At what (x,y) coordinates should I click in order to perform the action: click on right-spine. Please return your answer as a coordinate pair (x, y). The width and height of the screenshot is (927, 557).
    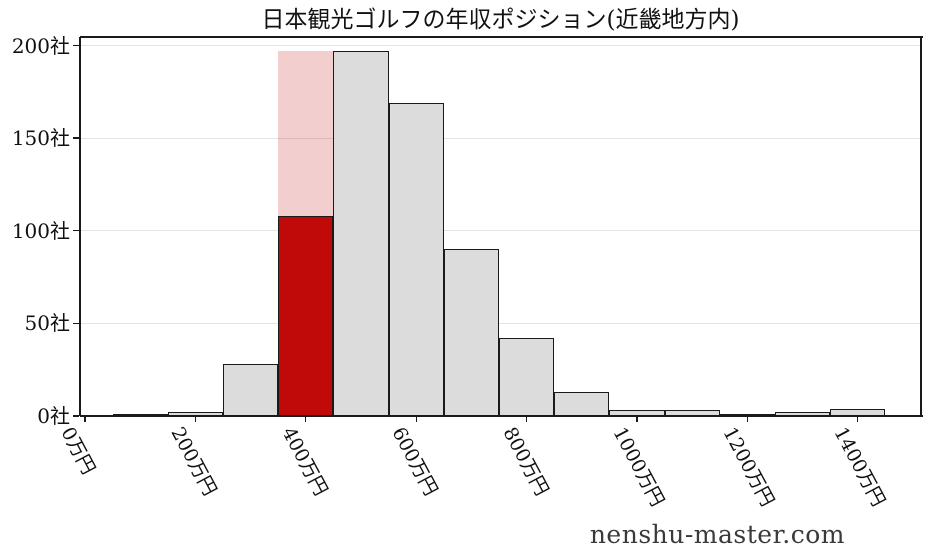
    Looking at the image, I should click on (921, 226).